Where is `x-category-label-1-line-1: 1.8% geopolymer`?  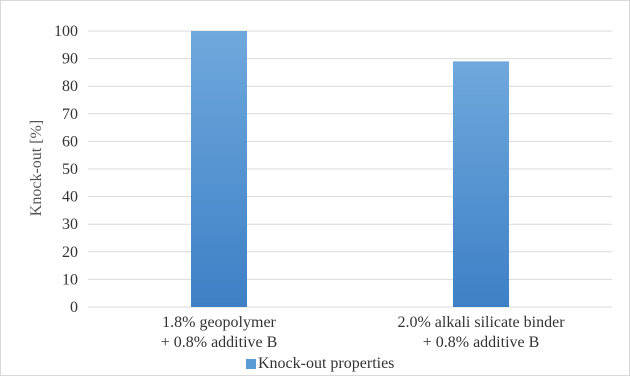 x-category-label-1-line-1: 1.8% geopolymer is located at coordinates (219, 322).